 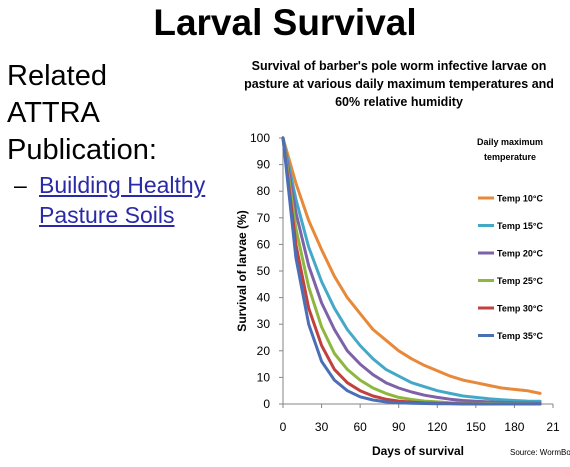 I want to click on related-line: Publication:, so click(x=82, y=150).